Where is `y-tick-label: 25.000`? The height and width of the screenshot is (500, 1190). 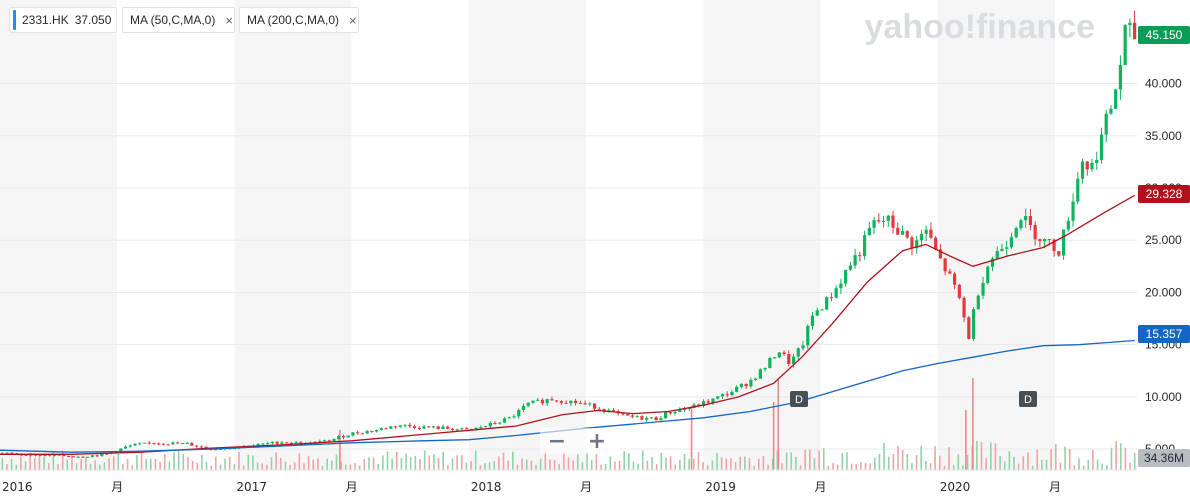 y-tick-label: 25.000 is located at coordinates (1163, 240).